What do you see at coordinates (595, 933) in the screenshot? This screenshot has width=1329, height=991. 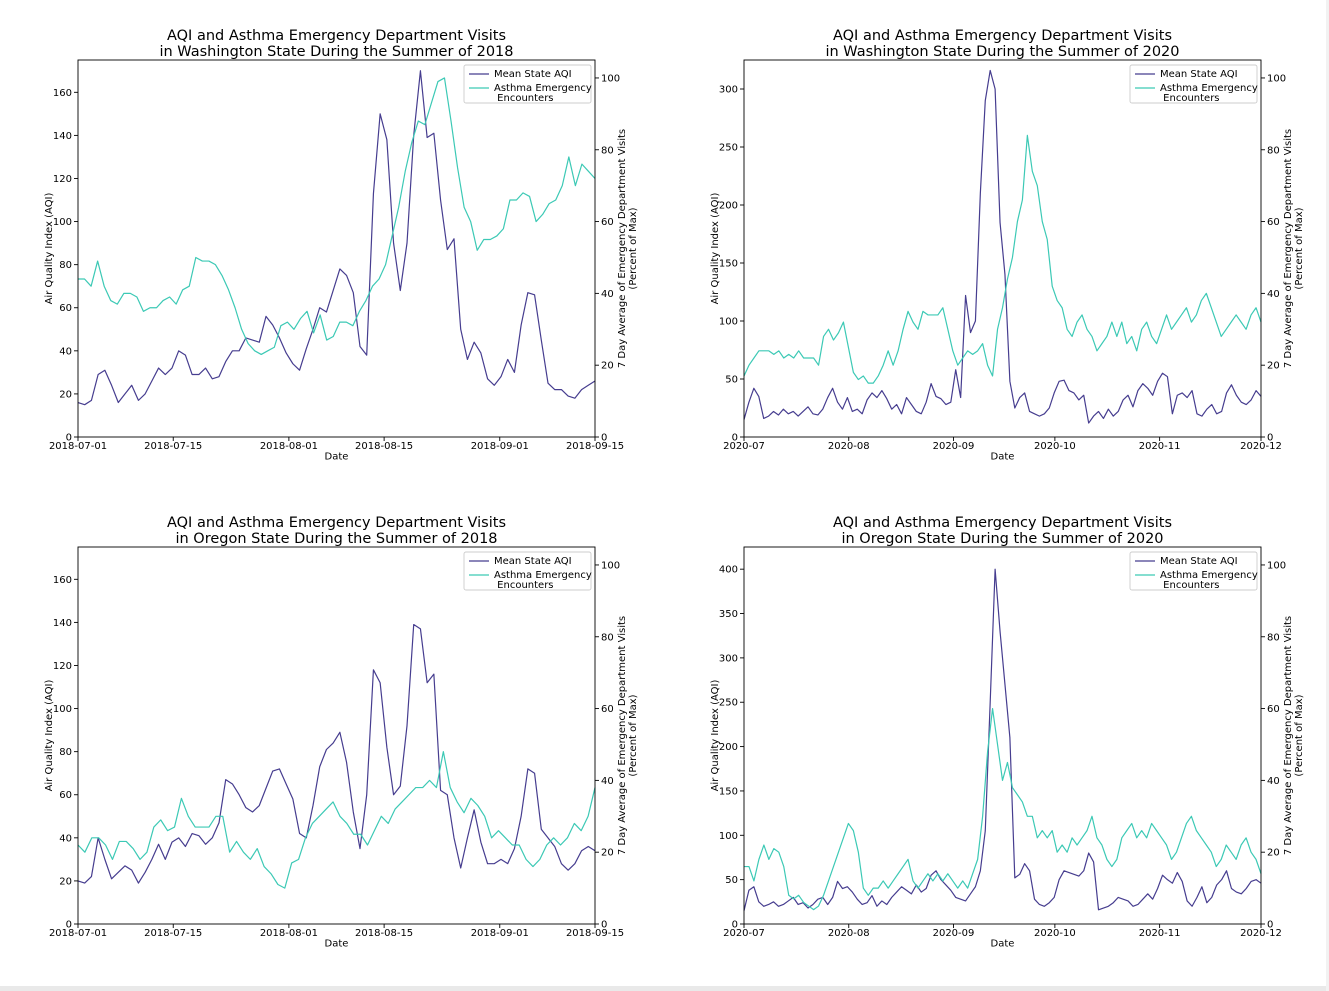 I see `x-tick-label: 2018-09-15` at bounding box center [595, 933].